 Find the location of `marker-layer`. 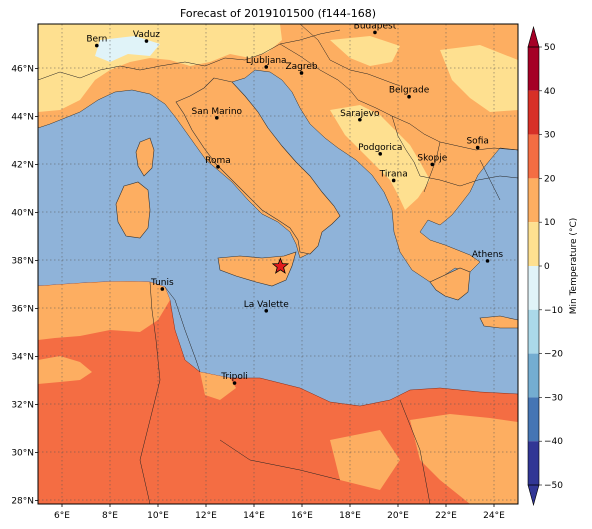

marker-layer is located at coordinates (280, 265).